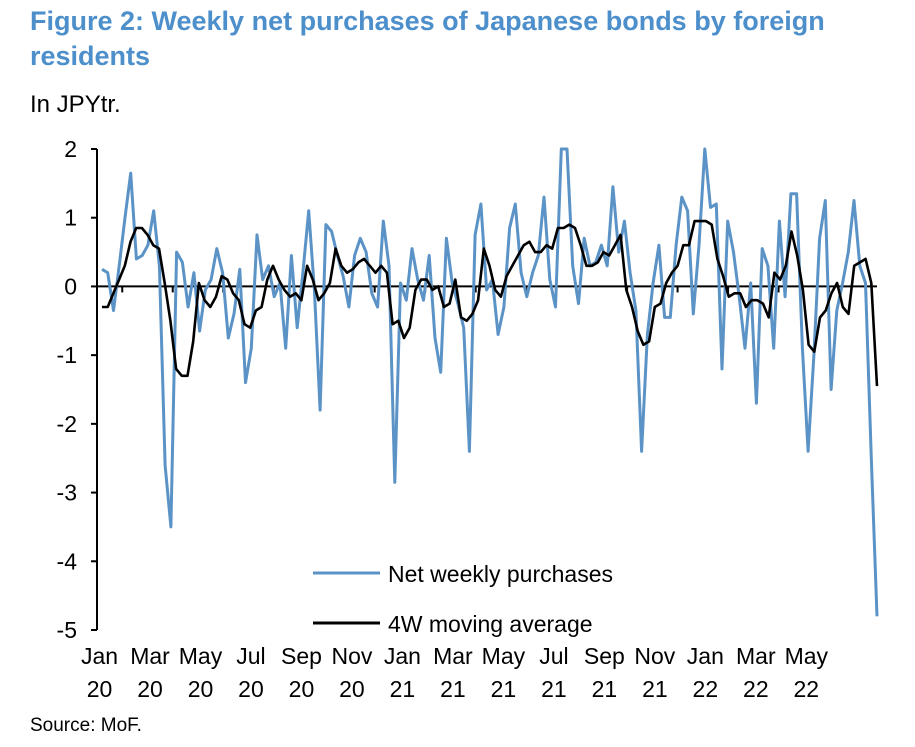 The width and height of the screenshot is (915, 747). What do you see at coordinates (463, 599) in the screenshot?
I see `legend: Net weekly purchases 4W moving average` at bounding box center [463, 599].